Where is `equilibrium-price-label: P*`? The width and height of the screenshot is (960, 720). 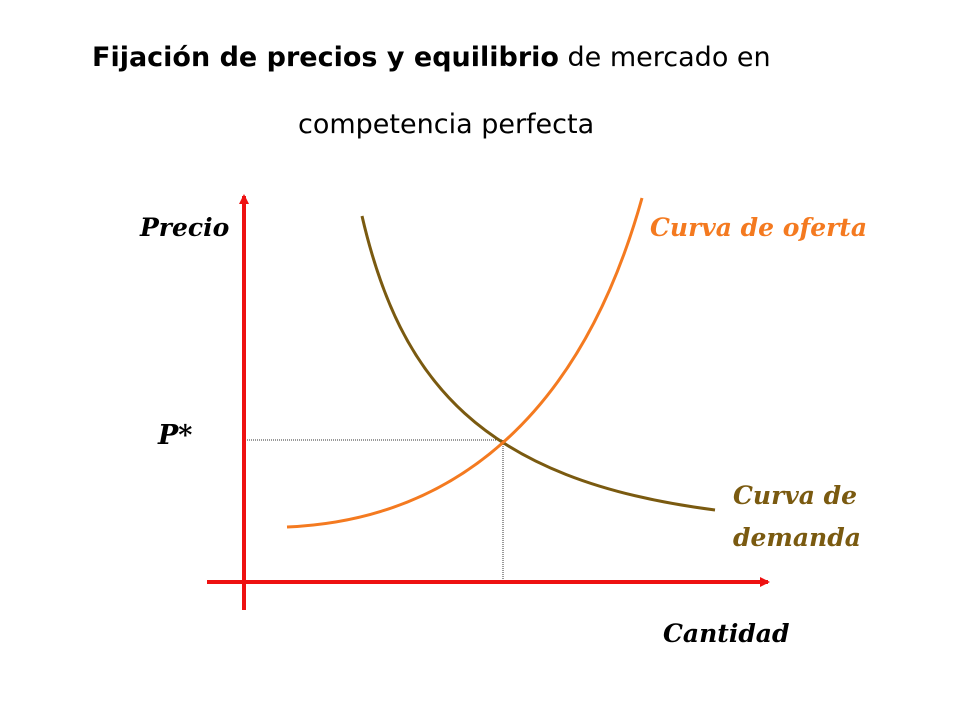 equilibrium-price-label: P* is located at coordinates (174, 435).